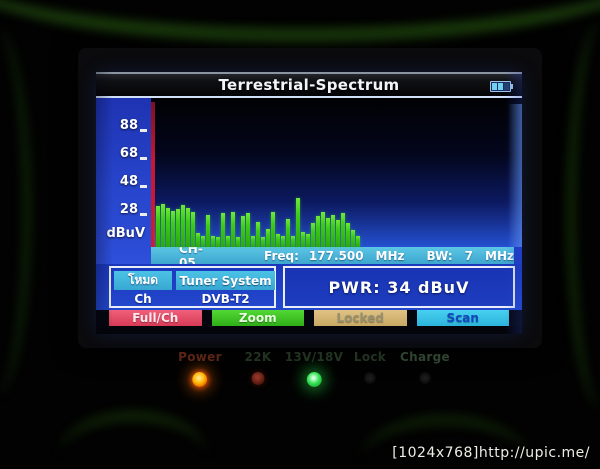  Describe the element at coordinates (257, 318) in the screenshot. I see `zoom-button: Zoom` at that location.